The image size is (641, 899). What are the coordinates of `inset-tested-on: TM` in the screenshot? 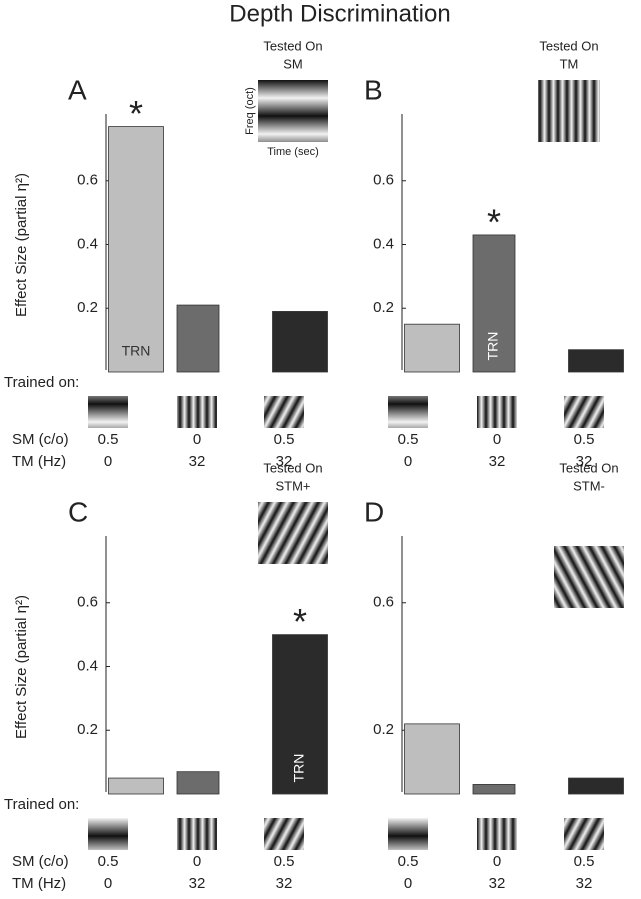 It's located at (569, 63).